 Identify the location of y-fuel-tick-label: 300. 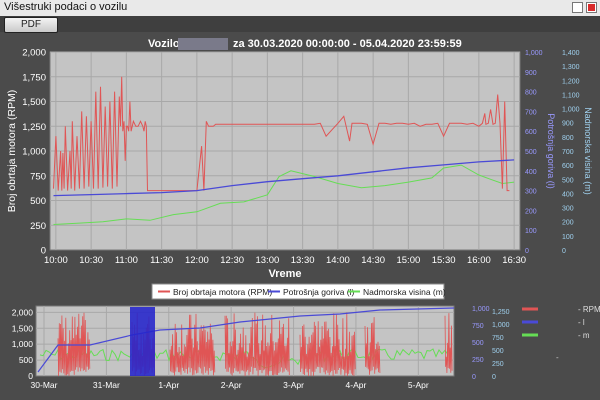
(531, 192).